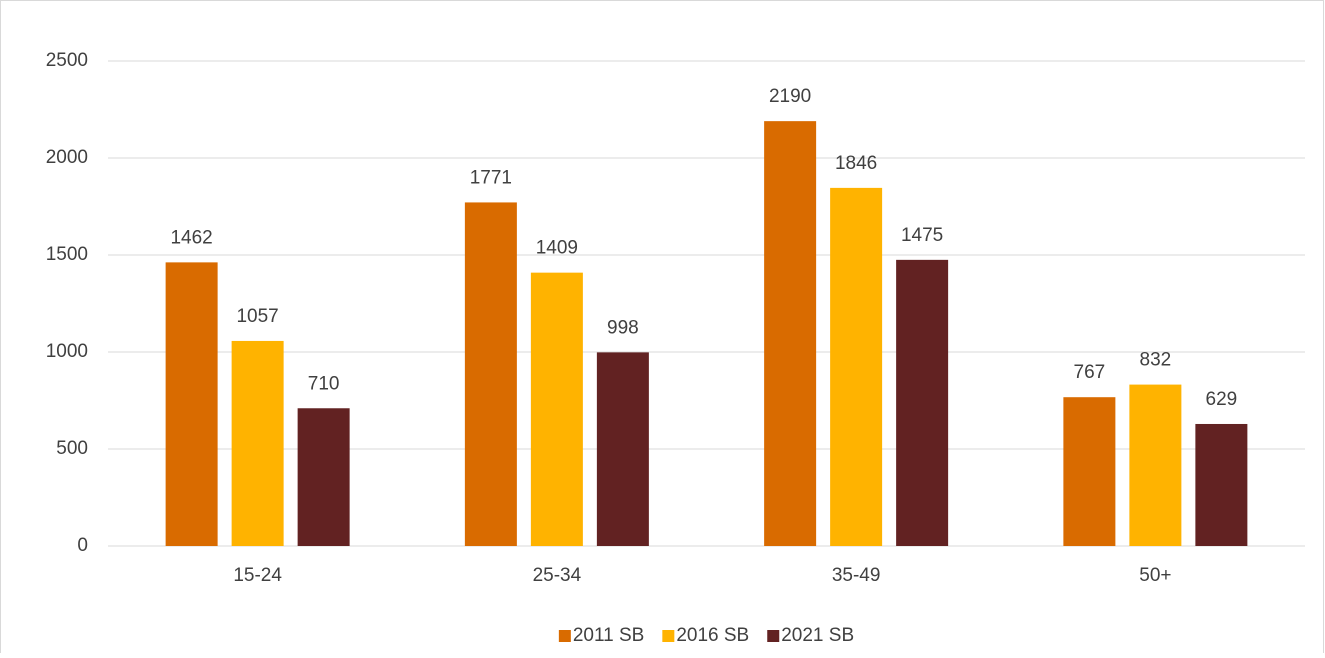  I want to click on data-label: 2190, so click(790, 96).